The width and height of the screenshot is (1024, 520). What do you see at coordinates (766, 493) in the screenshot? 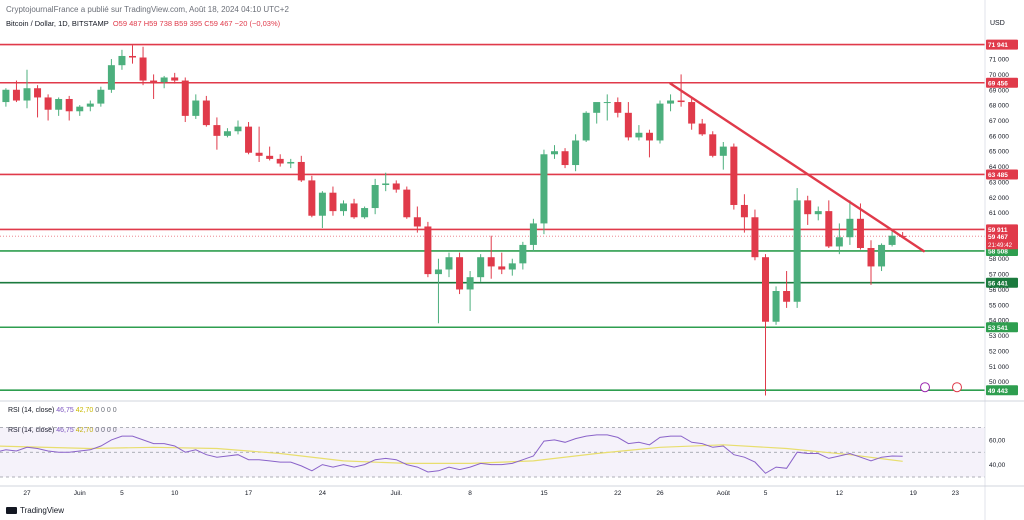
I see `time-tick-label: 5` at bounding box center [766, 493].